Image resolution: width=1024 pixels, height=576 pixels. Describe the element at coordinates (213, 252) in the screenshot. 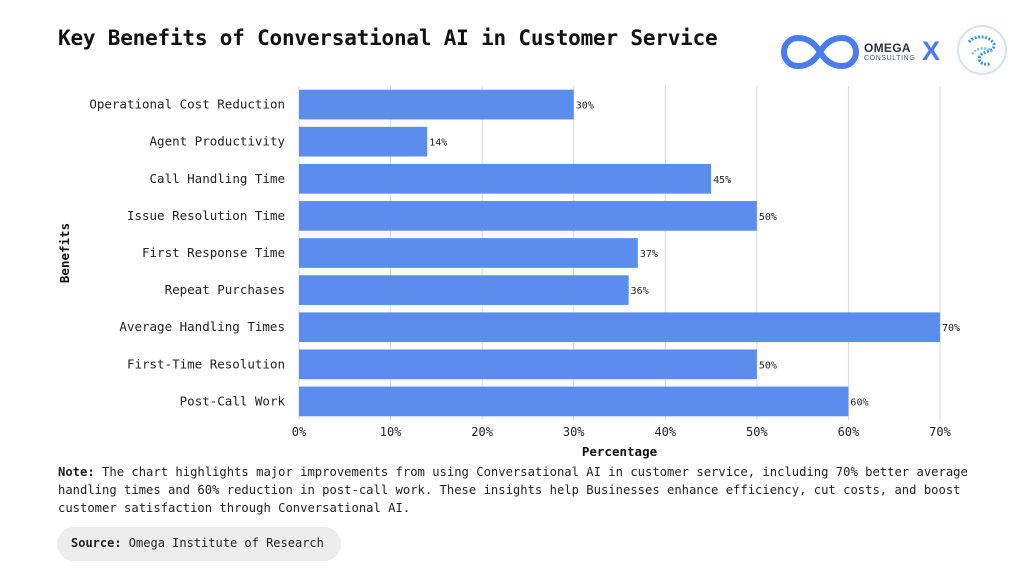

I see `y-tick-label: First Response Time` at that location.